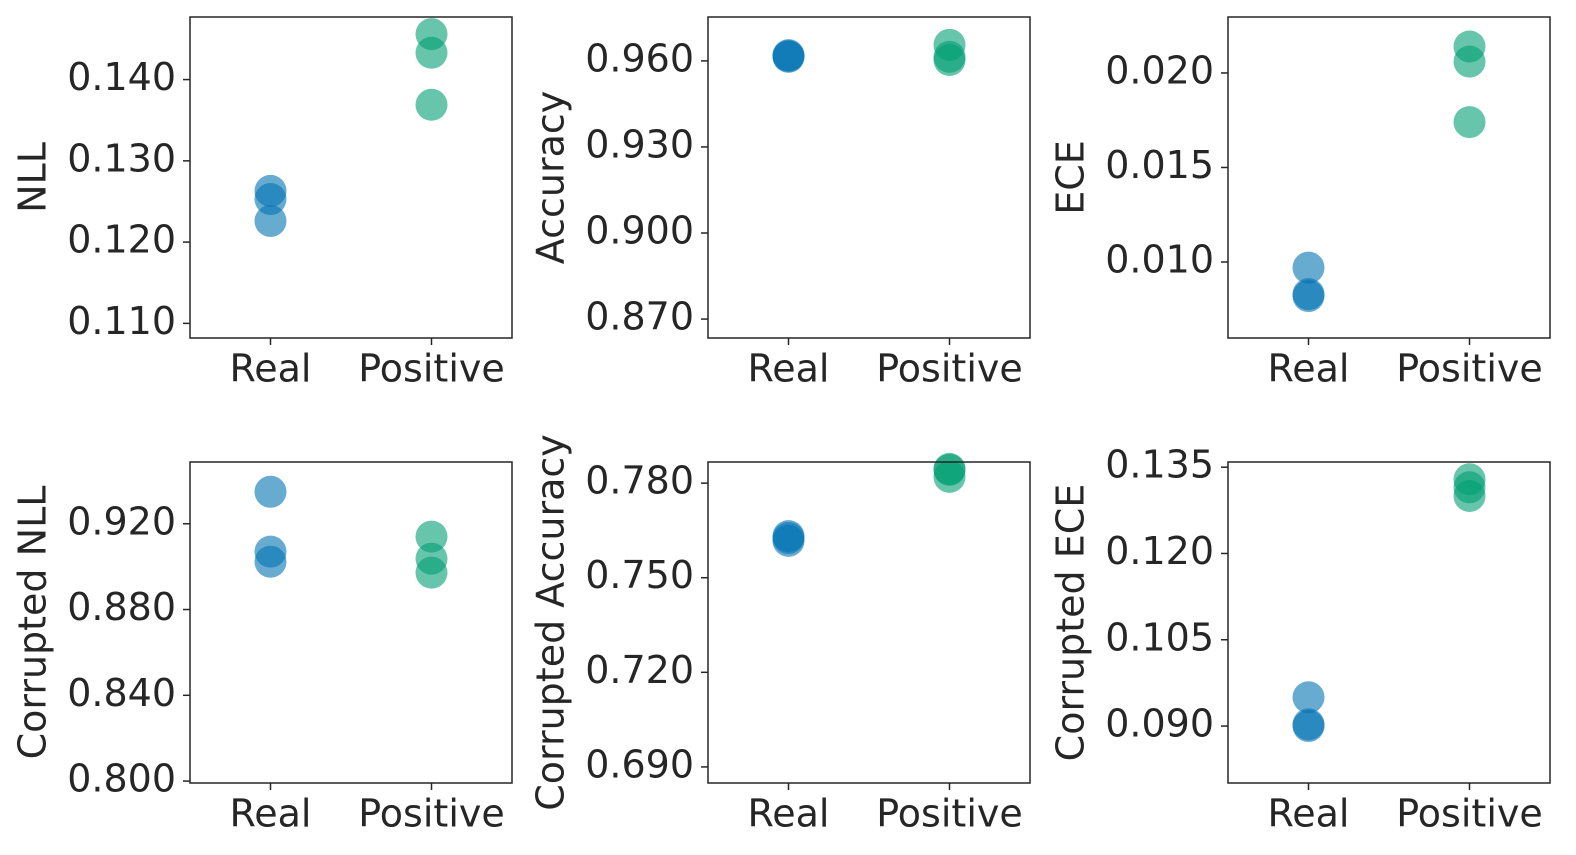 This screenshot has height=855, width=1576. I want to click on y-tick-label: 0.010, so click(1159, 260).